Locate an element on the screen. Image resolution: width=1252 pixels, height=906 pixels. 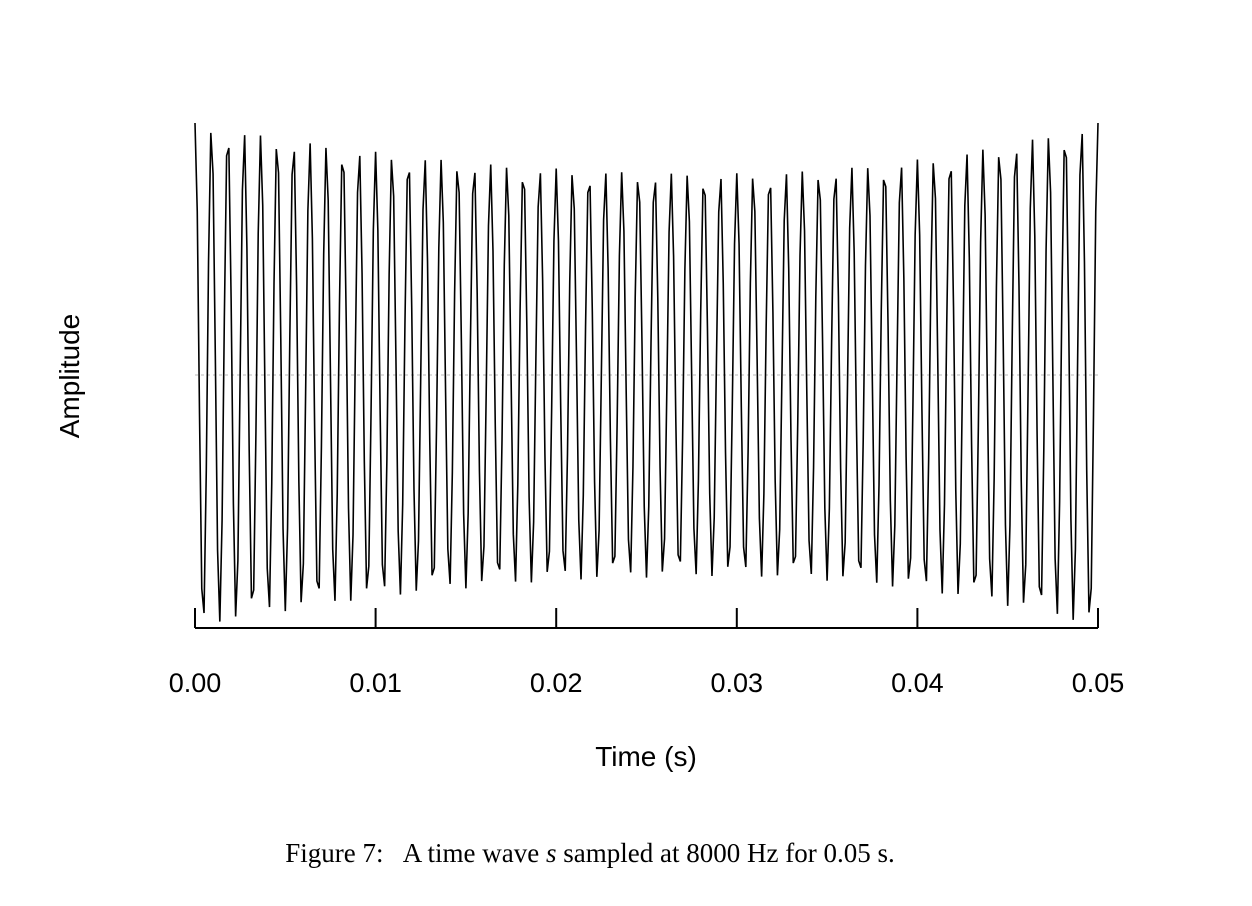
y-axis-title: Amplitude is located at coordinates (69, 376).